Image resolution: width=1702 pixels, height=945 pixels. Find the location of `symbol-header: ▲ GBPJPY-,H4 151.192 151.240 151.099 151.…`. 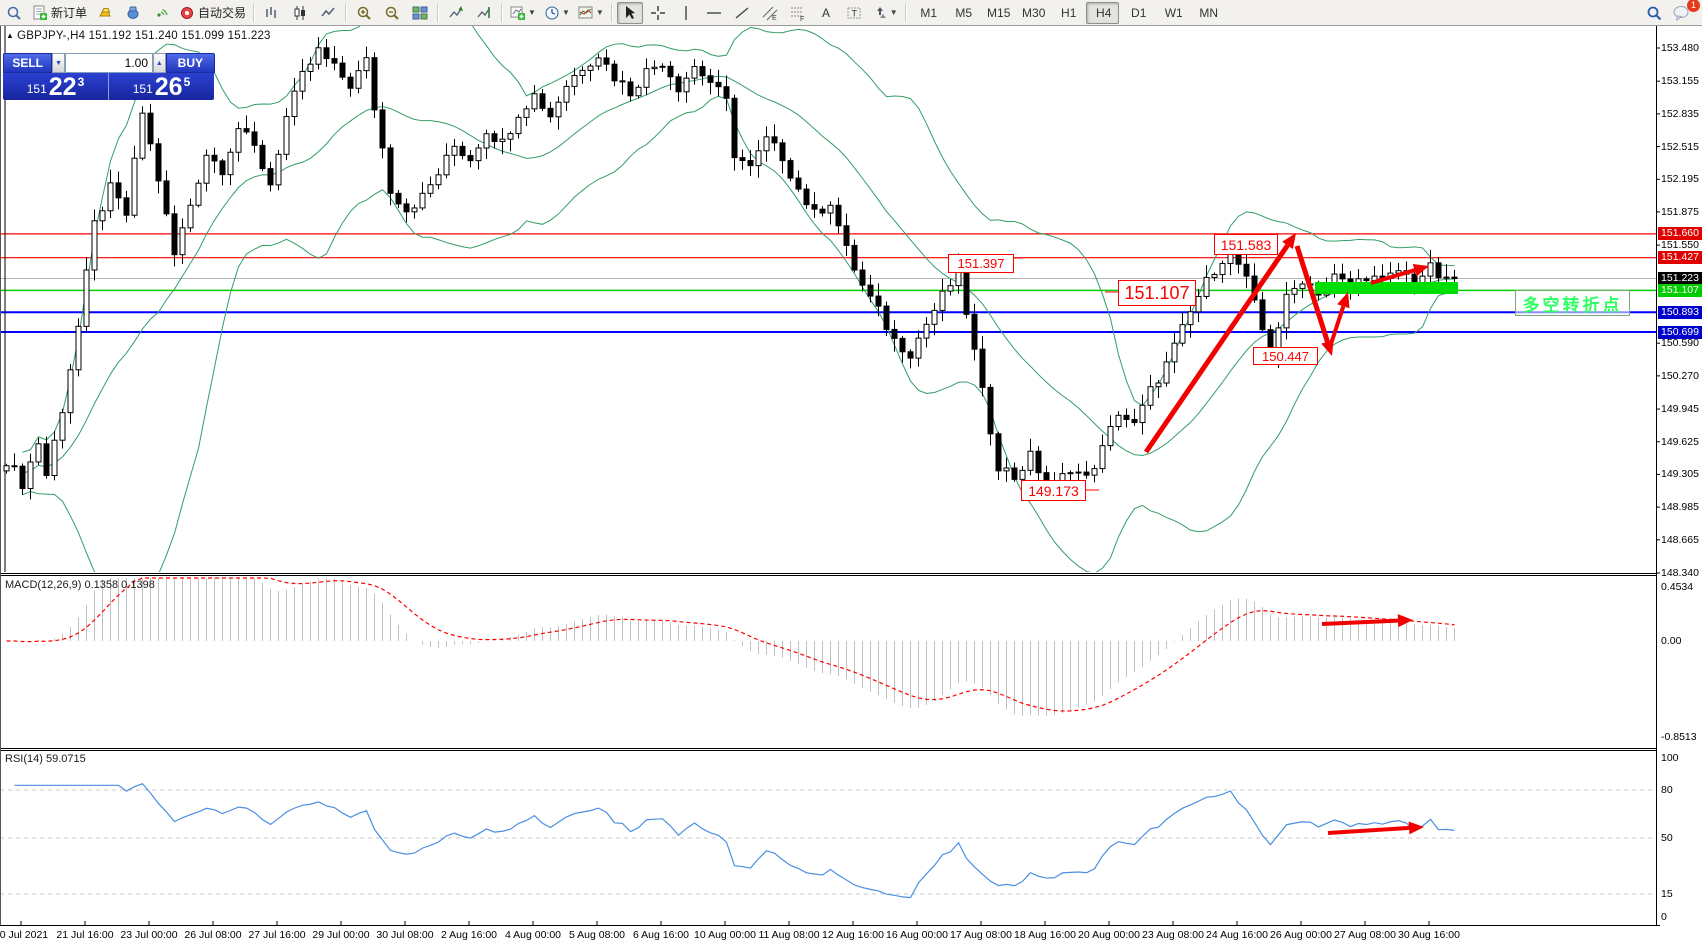

symbol-header: ▲ GBPJPY-,H4 151.192 151.240 151.099 151.… is located at coordinates (138, 36).